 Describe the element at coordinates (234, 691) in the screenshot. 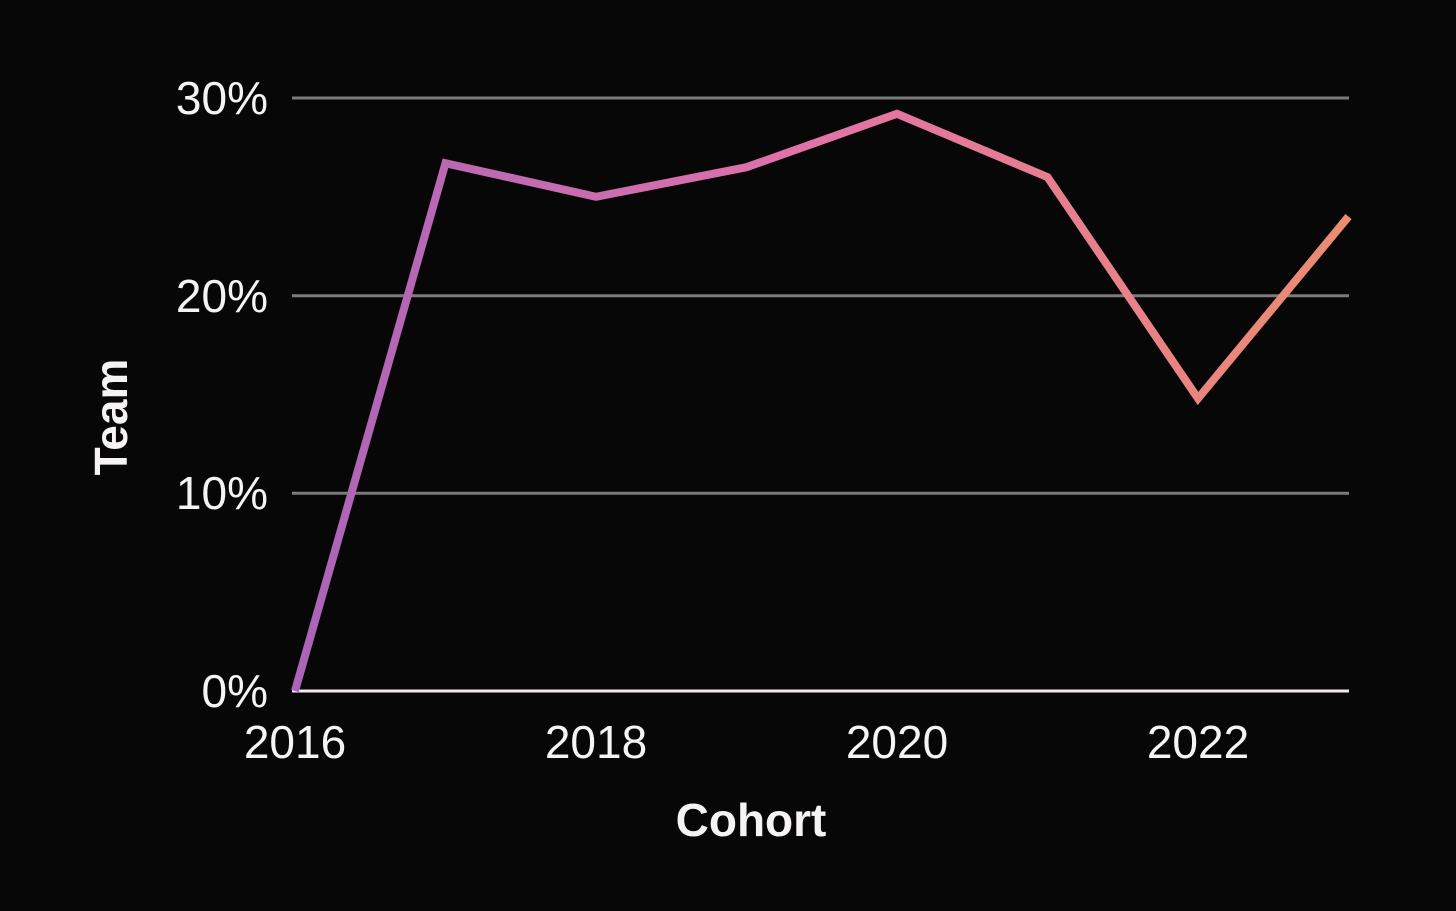

I see `y-tick-label: 0%` at that location.